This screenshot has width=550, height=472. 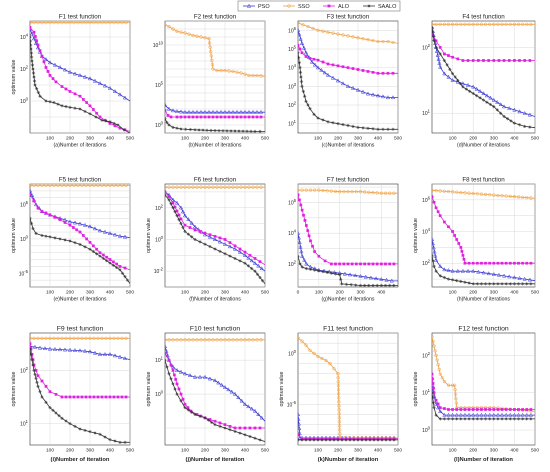 I want to click on chart-title: F12 test function, so click(x=483, y=329).